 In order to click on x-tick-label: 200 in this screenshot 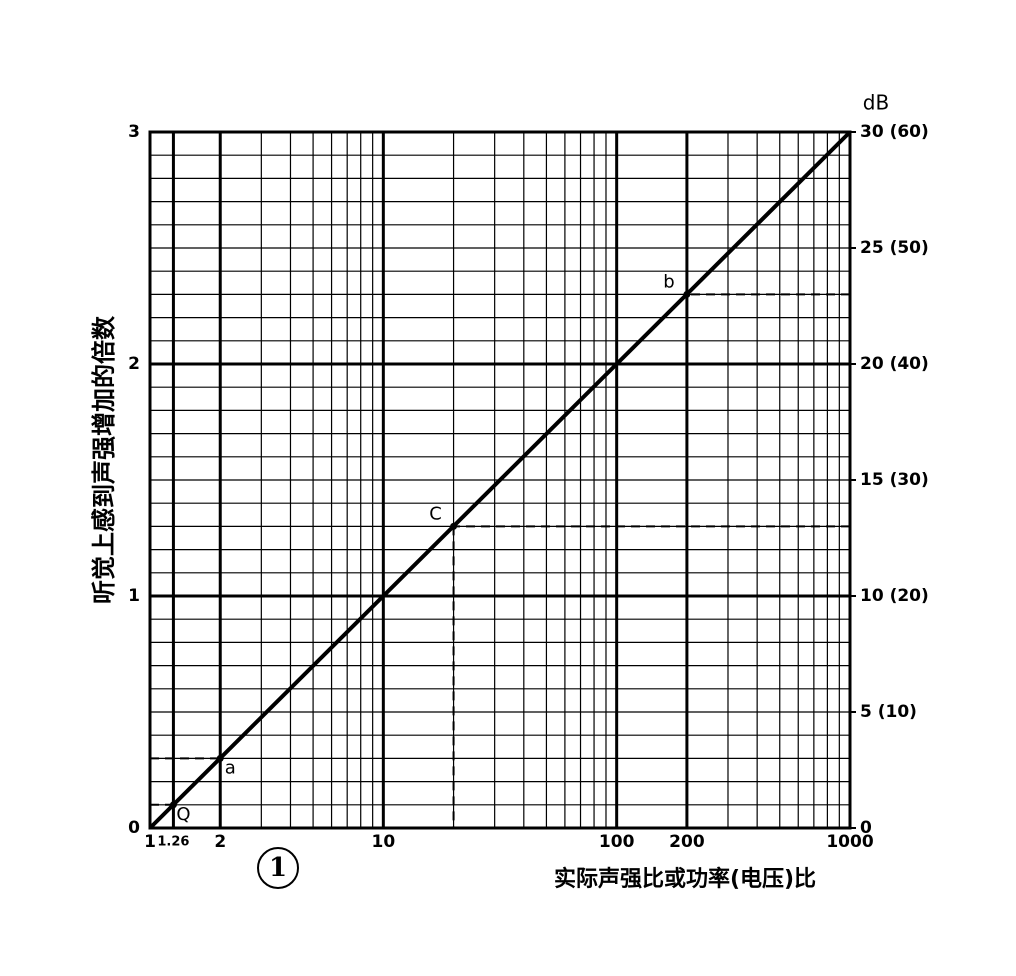, I will do `click(687, 842)`.